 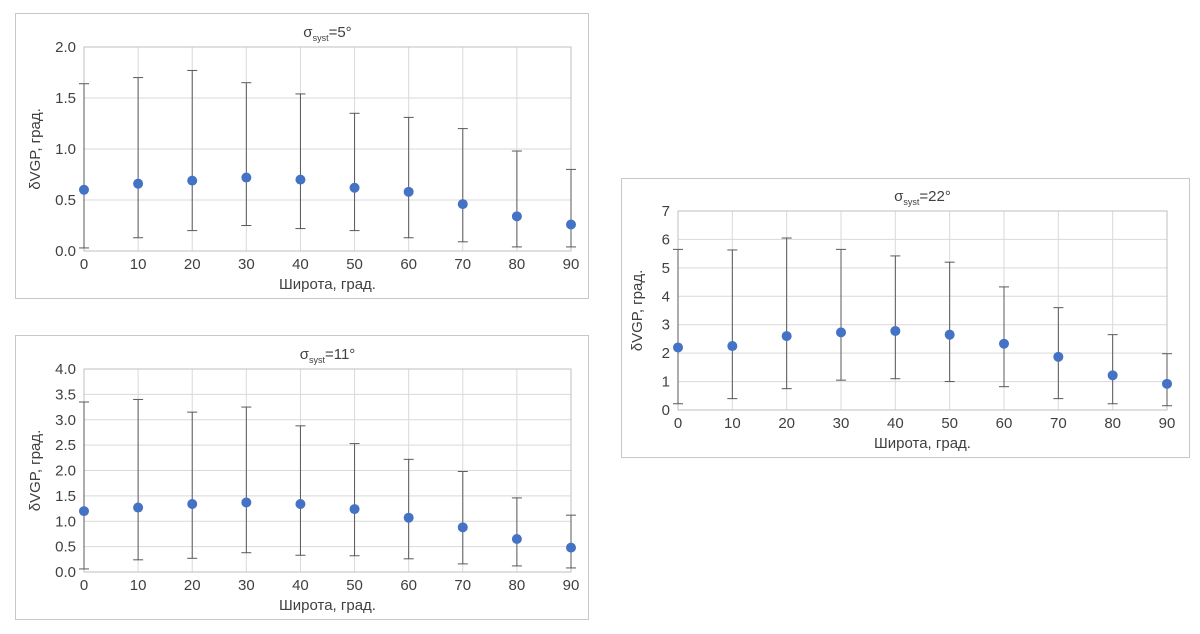 I want to click on y-tick-label: 7, so click(x=666, y=211).